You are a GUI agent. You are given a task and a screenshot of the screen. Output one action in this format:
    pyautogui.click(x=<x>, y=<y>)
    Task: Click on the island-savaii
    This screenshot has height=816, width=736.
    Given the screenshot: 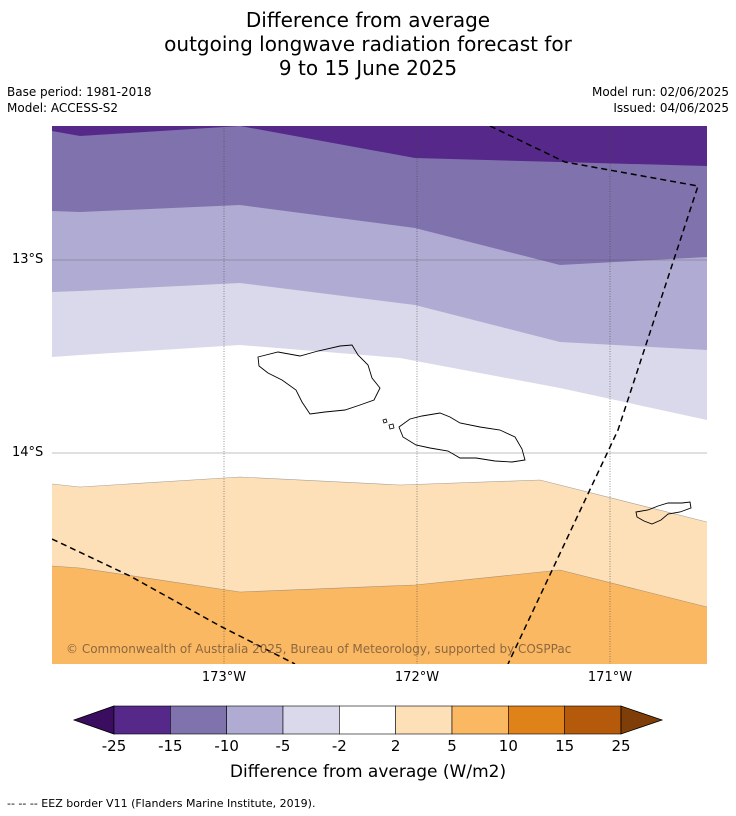 What is the action you would take?
    pyautogui.click(x=319, y=379)
    